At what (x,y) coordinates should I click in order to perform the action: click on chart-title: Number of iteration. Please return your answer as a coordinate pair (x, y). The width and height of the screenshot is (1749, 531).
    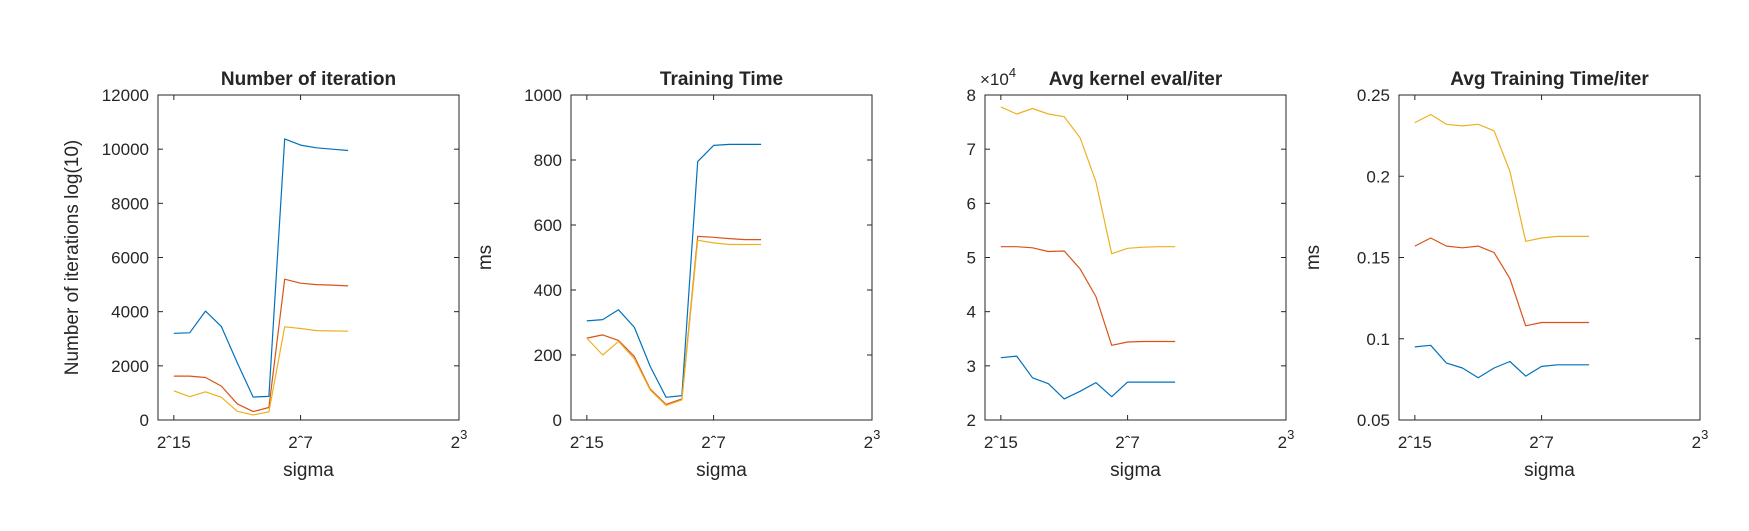
    Looking at the image, I should click on (308, 79).